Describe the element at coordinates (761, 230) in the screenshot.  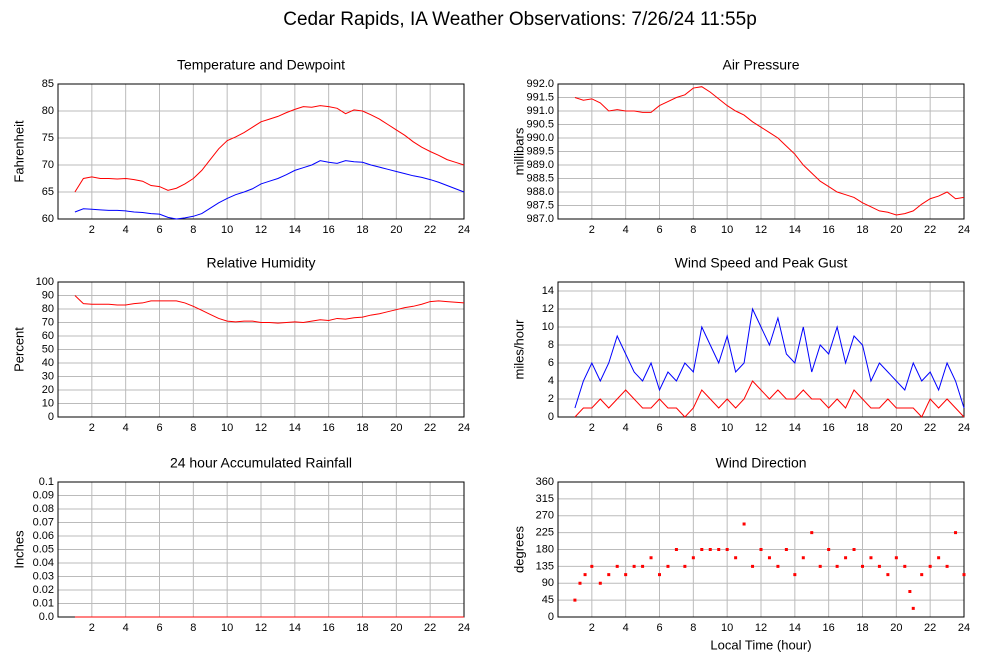
I see `x-tick-label: 12` at that location.